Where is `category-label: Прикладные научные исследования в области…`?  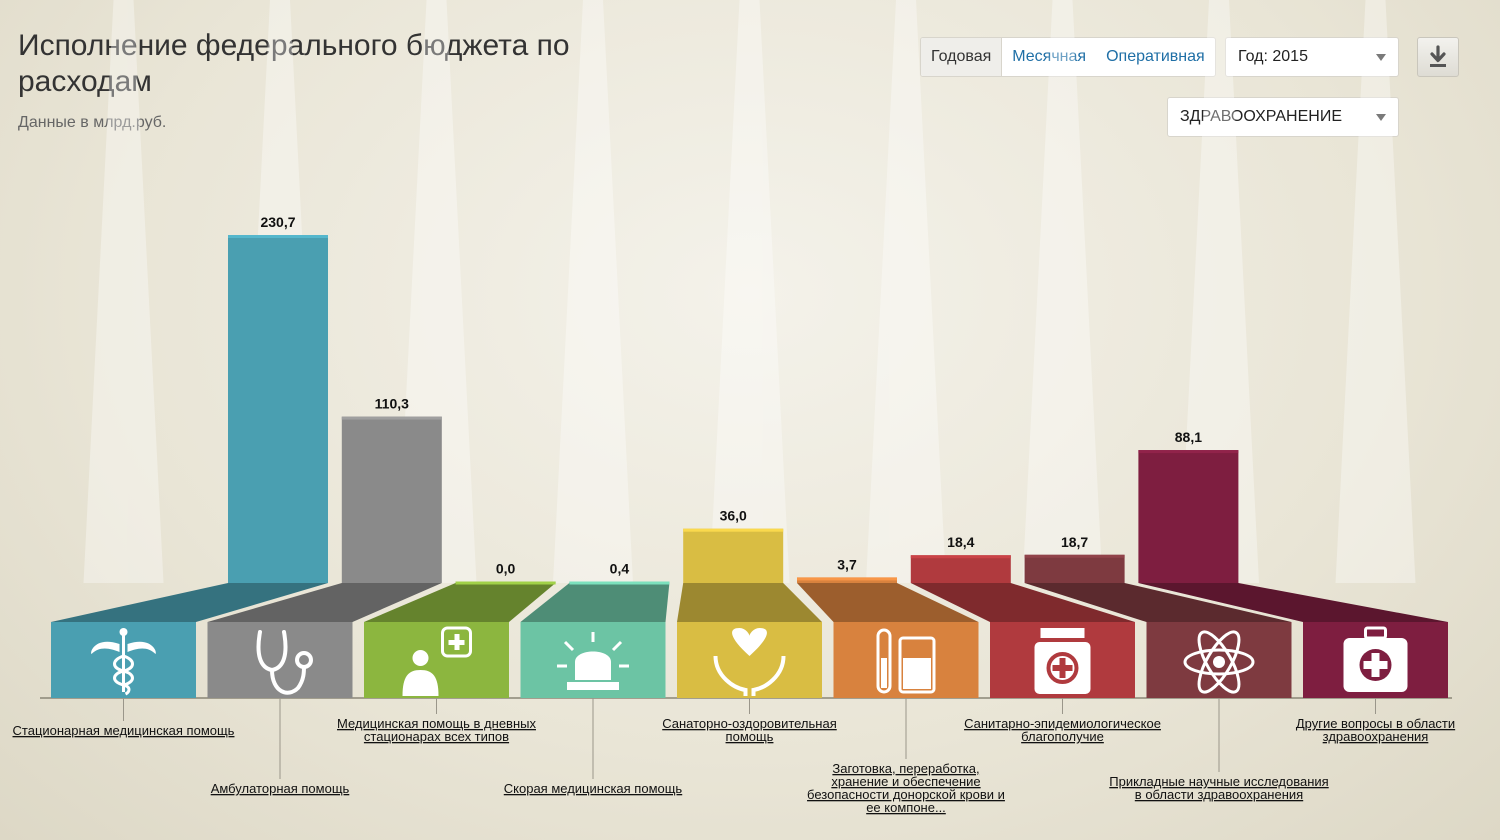 category-label: Прикладные научные исследования в области… is located at coordinates (1218, 788).